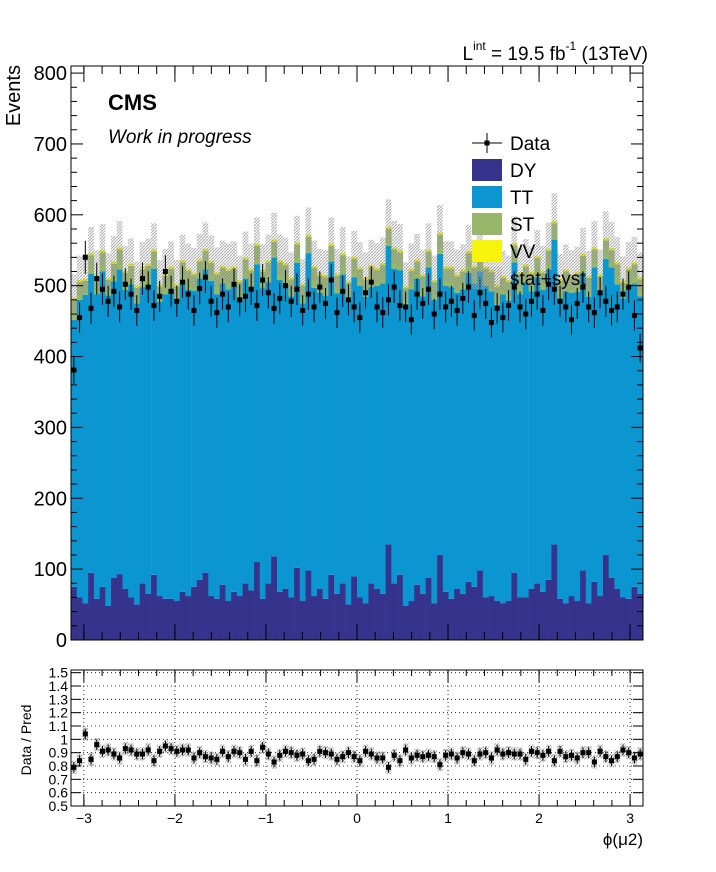 This screenshot has width=716, height=872. What do you see at coordinates (59, 673) in the screenshot?
I see `ratio-y-tick-label: 1.5` at bounding box center [59, 673].